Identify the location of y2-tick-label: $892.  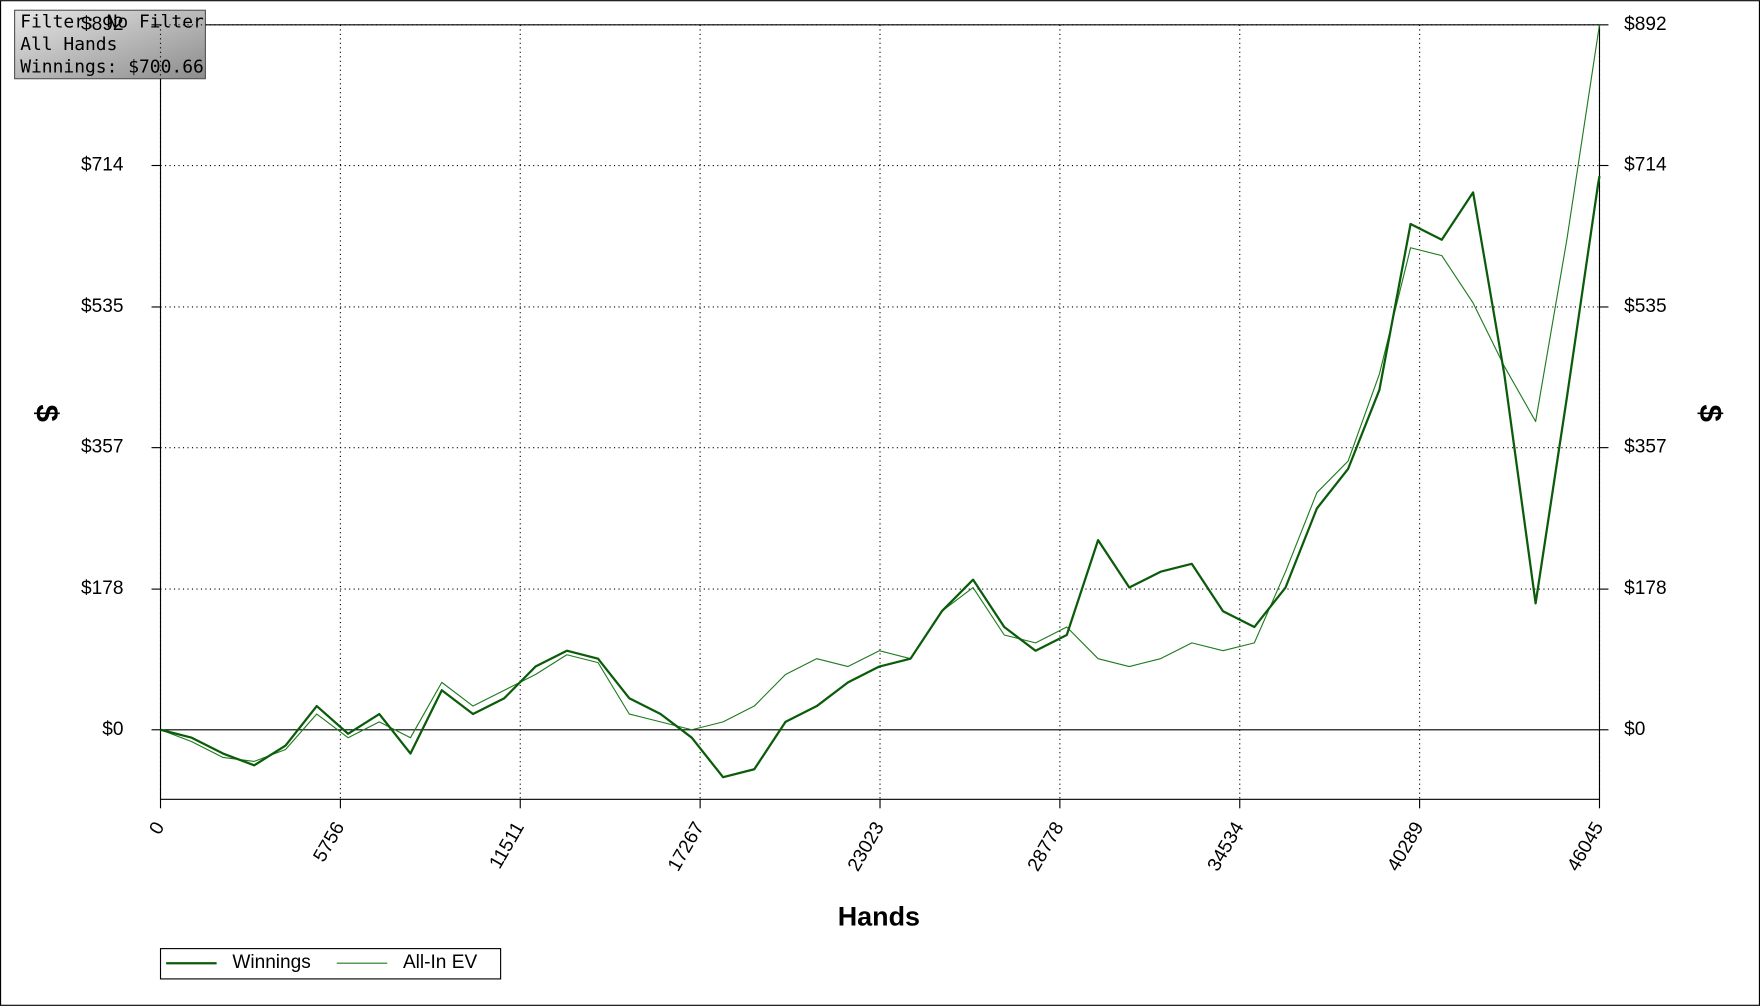
(1645, 24).